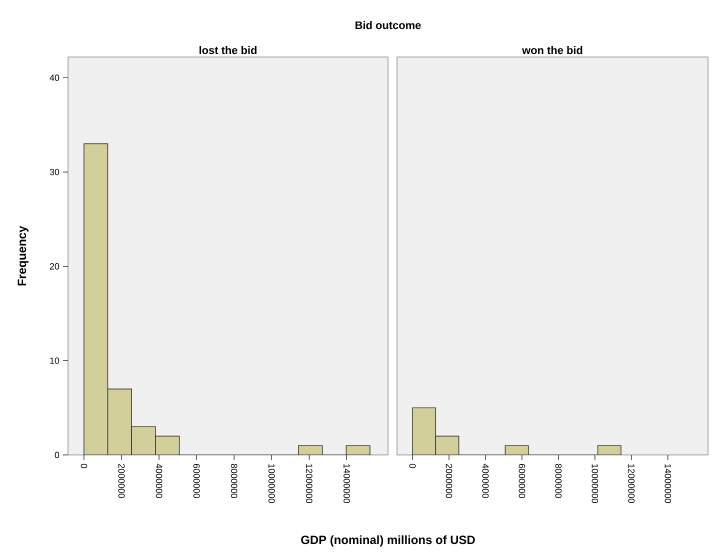 The height and width of the screenshot is (554, 713). What do you see at coordinates (23, 256) in the screenshot?
I see `y-axis-title: Frequency` at bounding box center [23, 256].